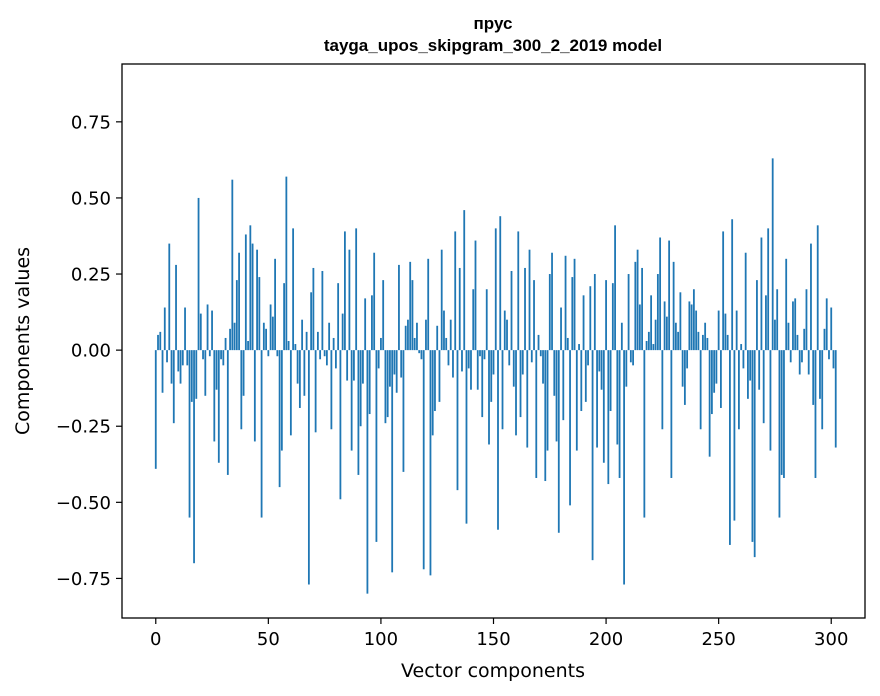  What do you see at coordinates (268, 639) in the screenshot?
I see `x-tick-label-1: 50` at bounding box center [268, 639].